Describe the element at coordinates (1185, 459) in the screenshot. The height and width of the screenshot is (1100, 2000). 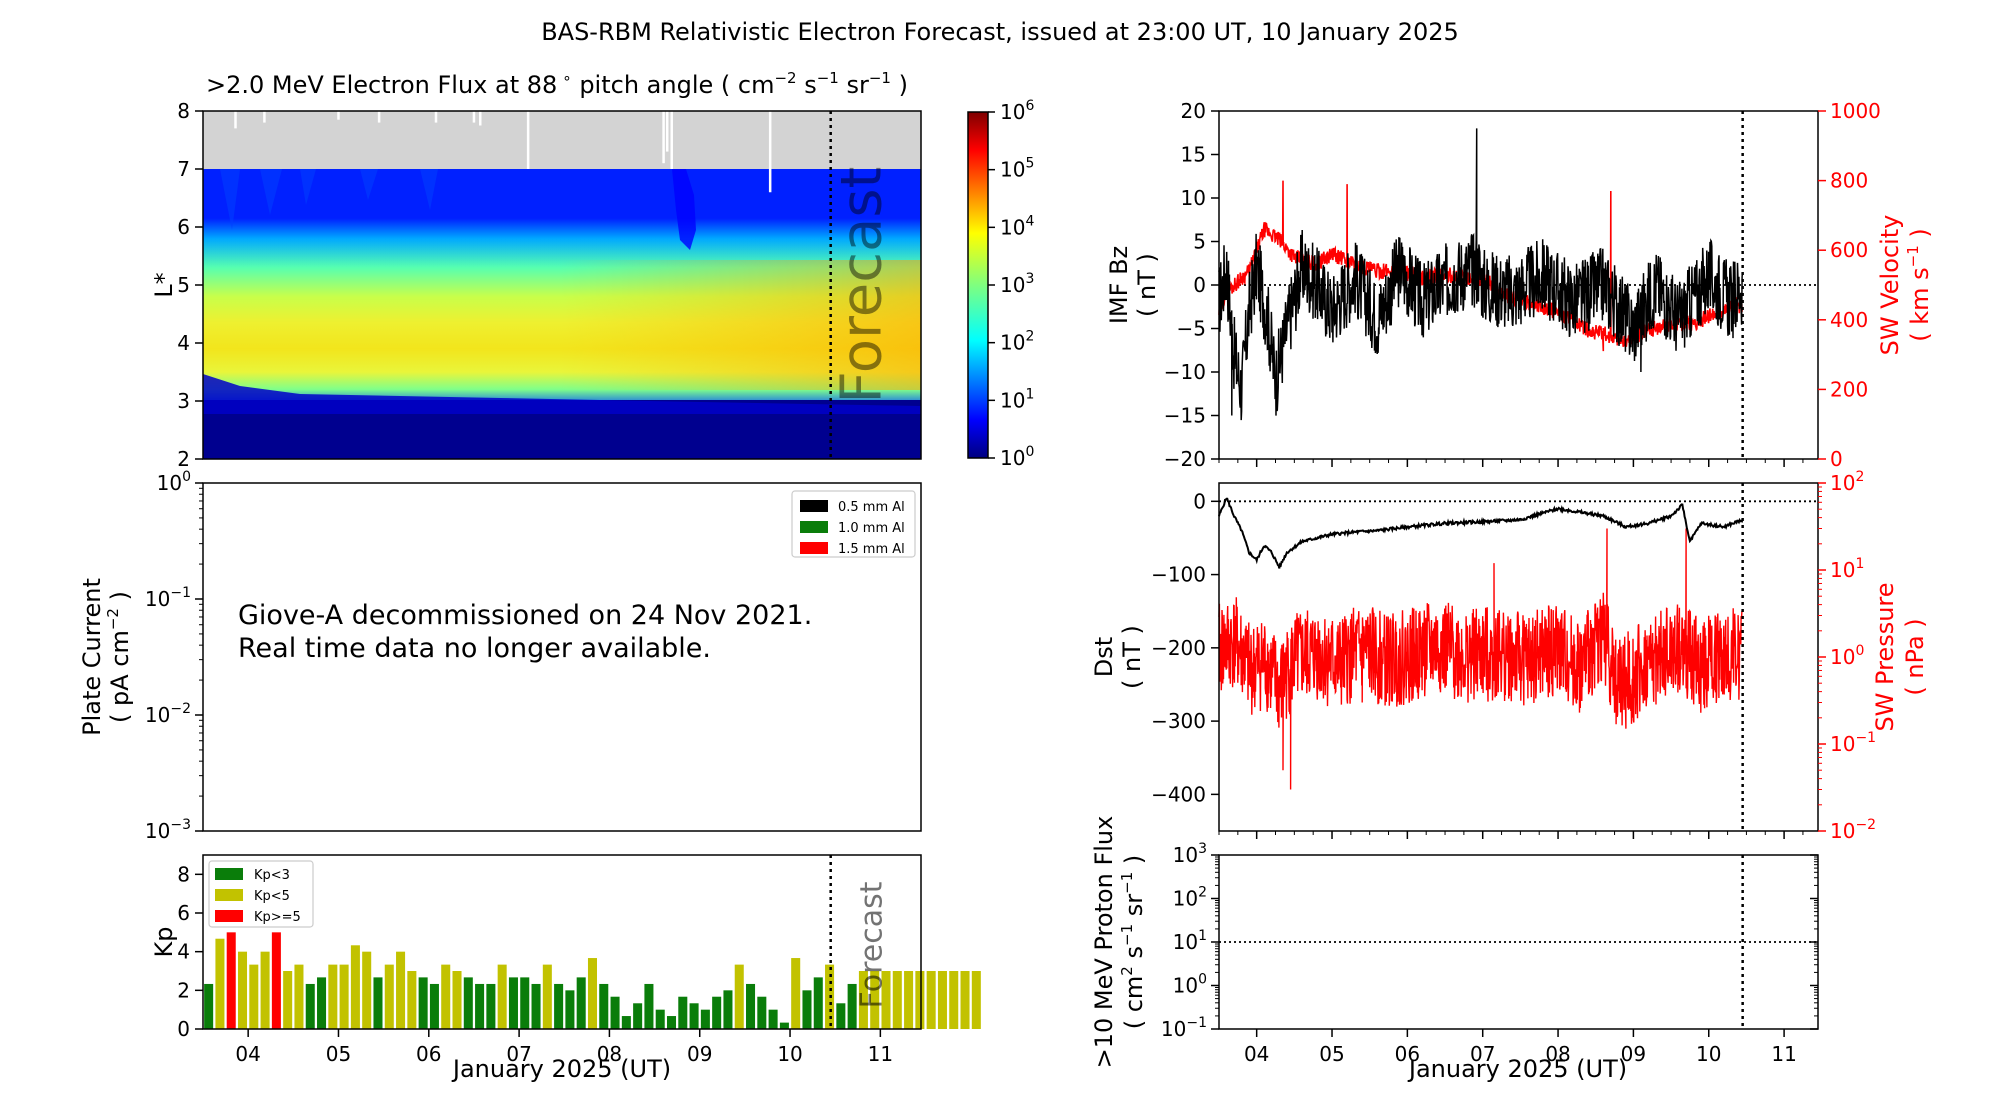
I see `imf-y-tick-label: −20` at that location.